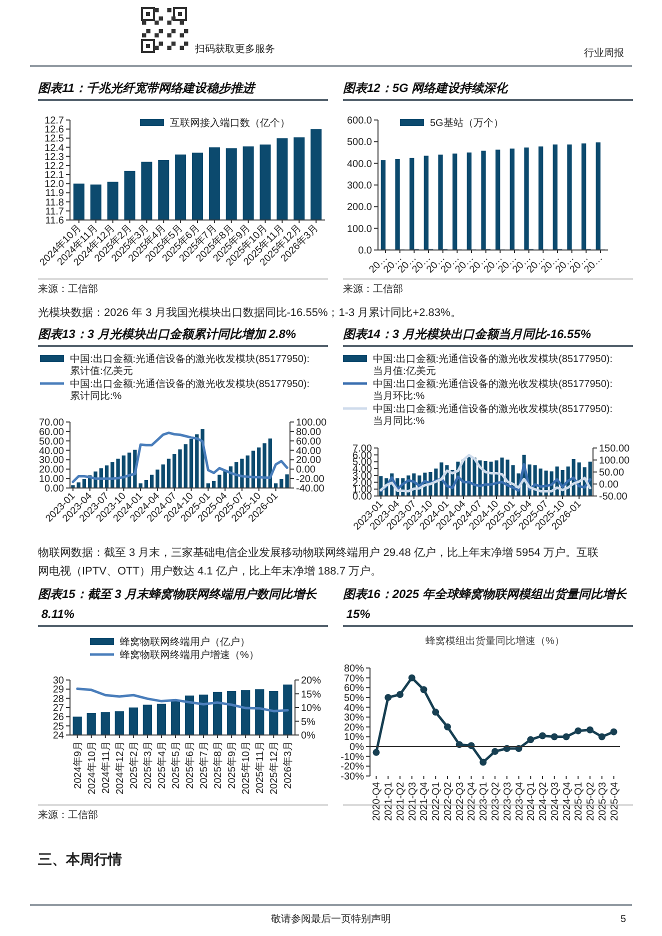 The width and height of the screenshot is (662, 936). What do you see at coordinates (309, 451) in the screenshot?
I see `y2-tick-label: 40.00` at bounding box center [309, 451].